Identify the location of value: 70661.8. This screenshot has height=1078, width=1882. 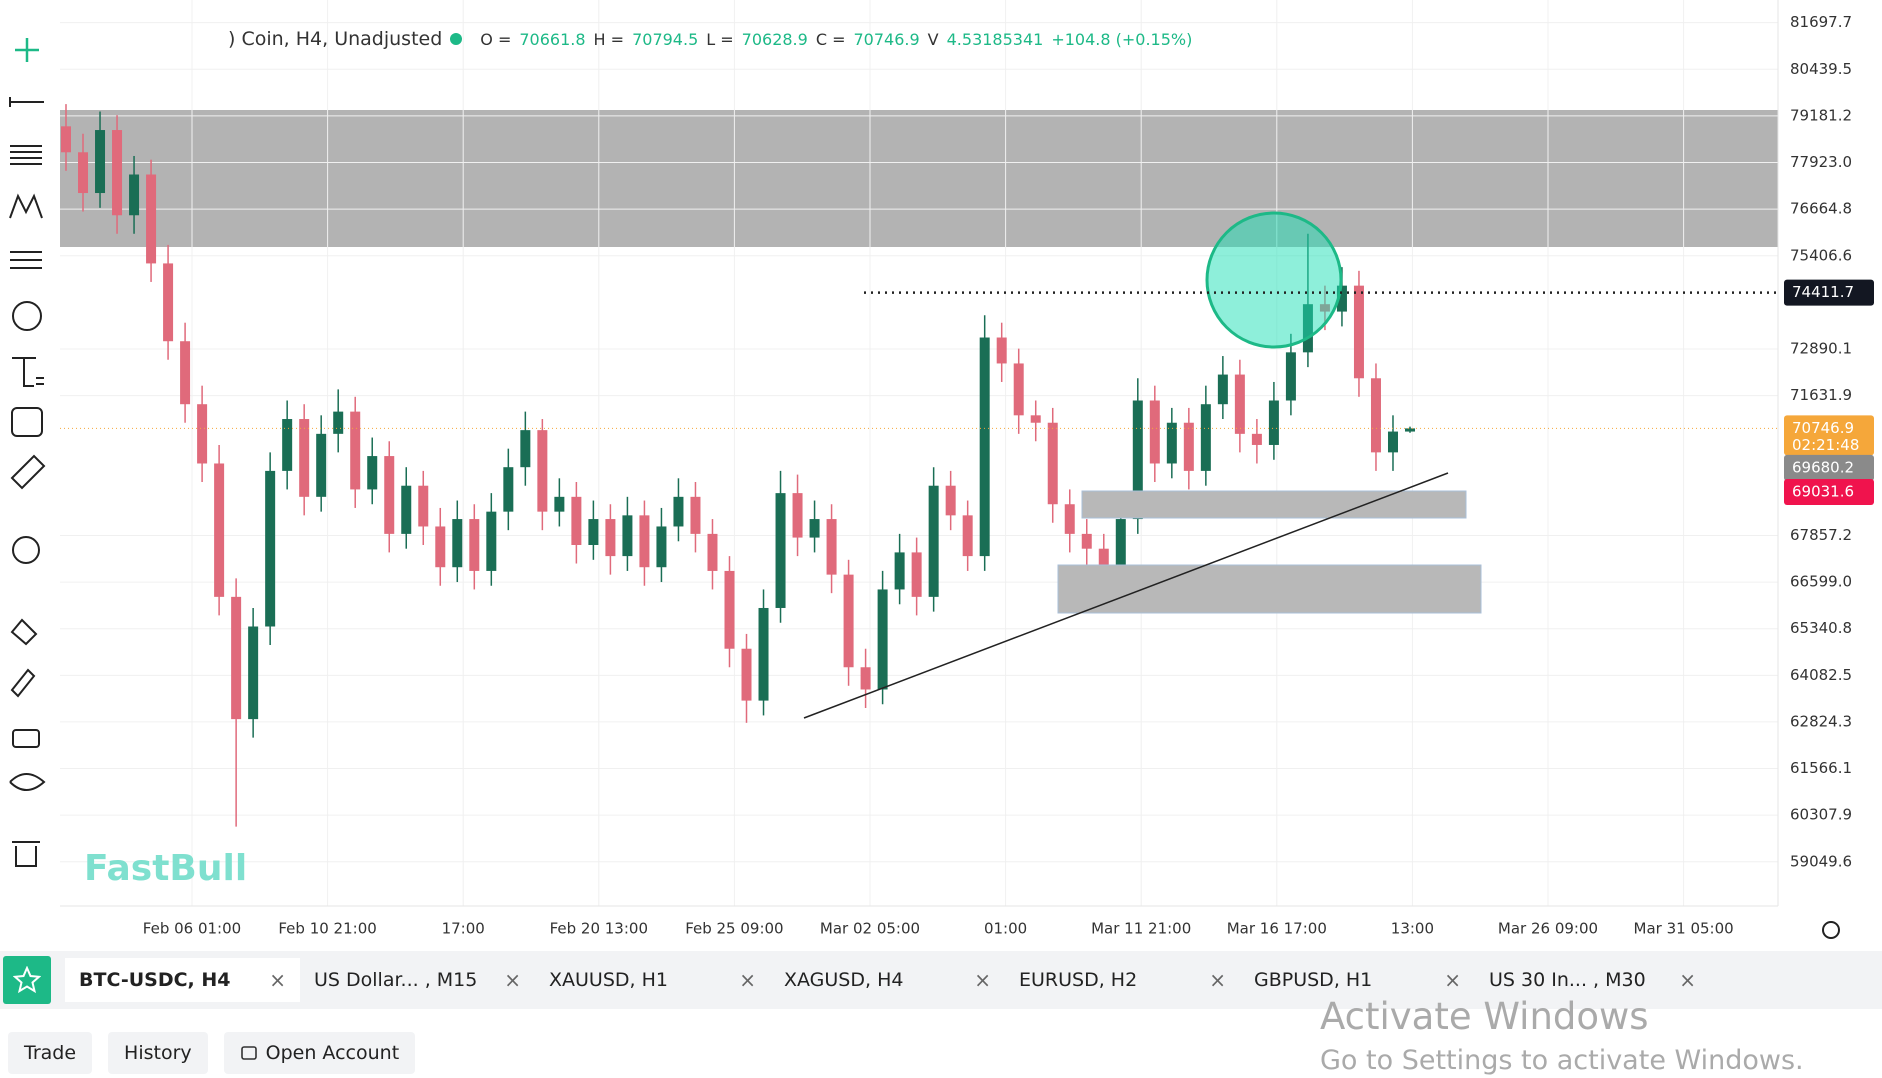
(552, 39).